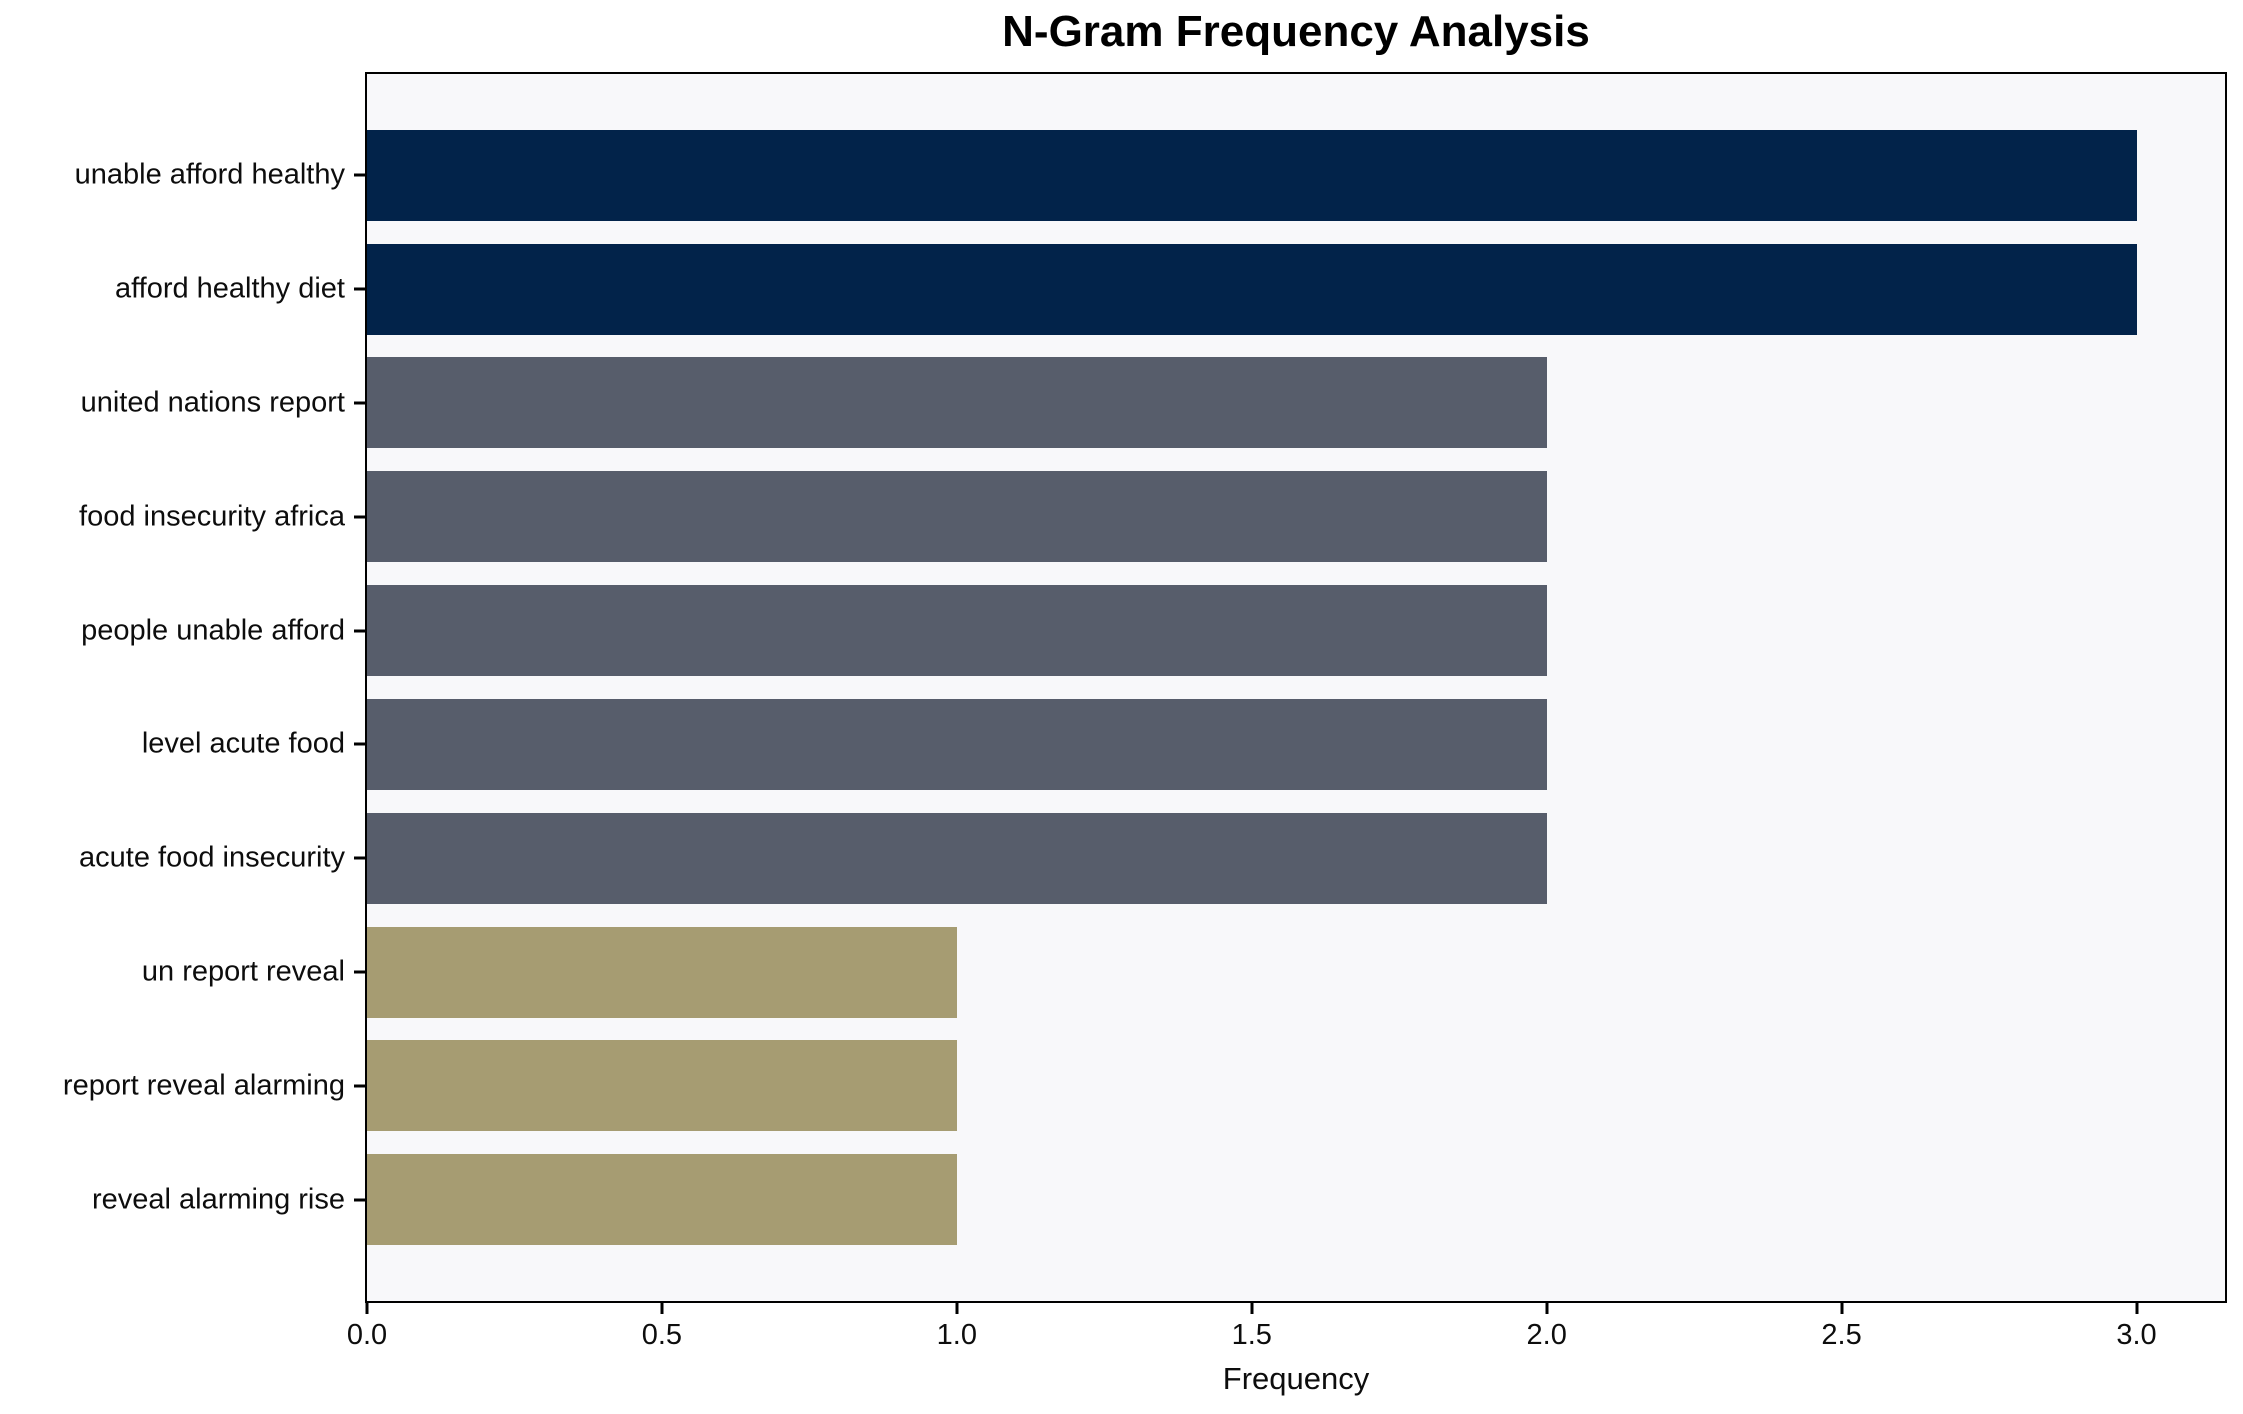 Image resolution: width=2243 pixels, height=1414 pixels. What do you see at coordinates (243, 971) in the screenshot?
I see `y-tick-label: un report reveal` at bounding box center [243, 971].